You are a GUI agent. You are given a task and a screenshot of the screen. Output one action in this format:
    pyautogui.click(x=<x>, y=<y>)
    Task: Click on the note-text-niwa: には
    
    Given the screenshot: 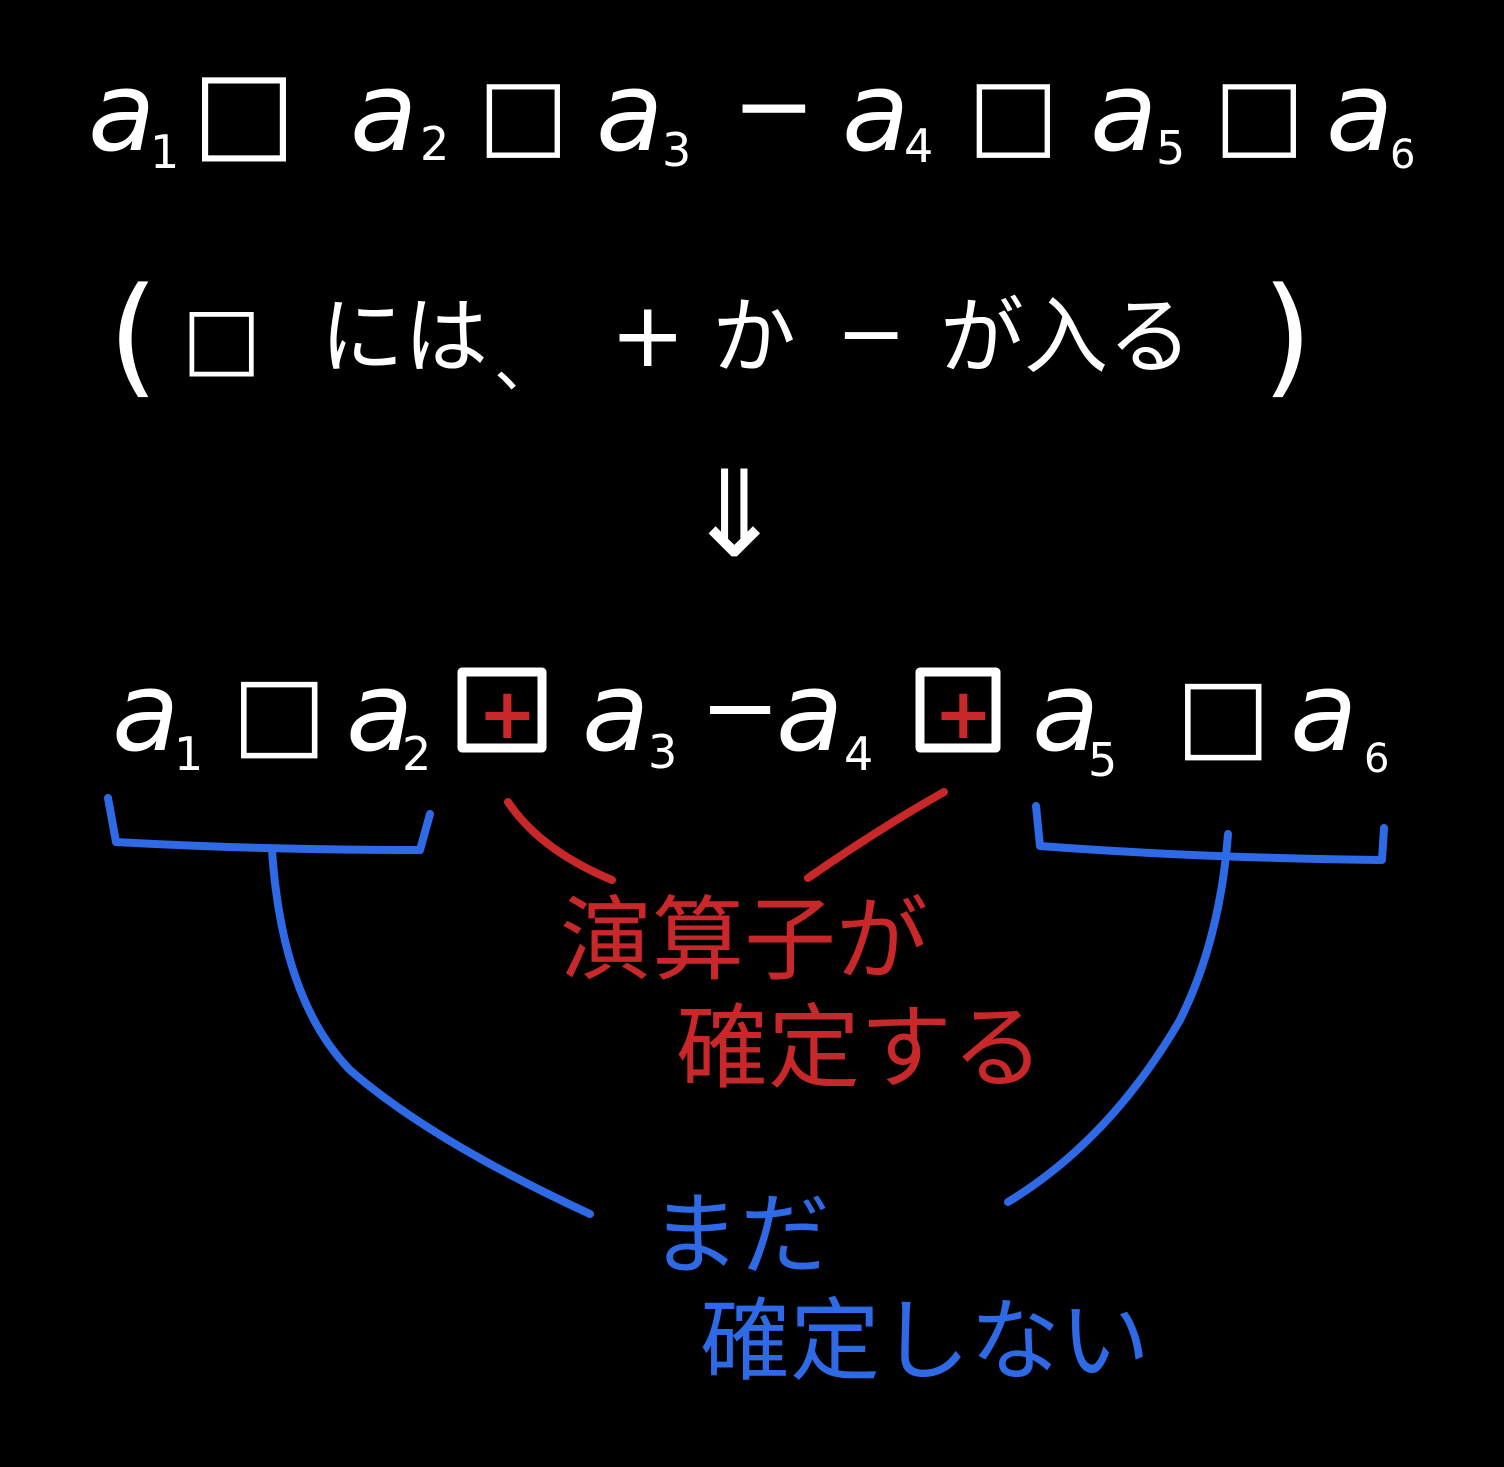 What is the action you would take?
    pyautogui.click(x=404, y=337)
    